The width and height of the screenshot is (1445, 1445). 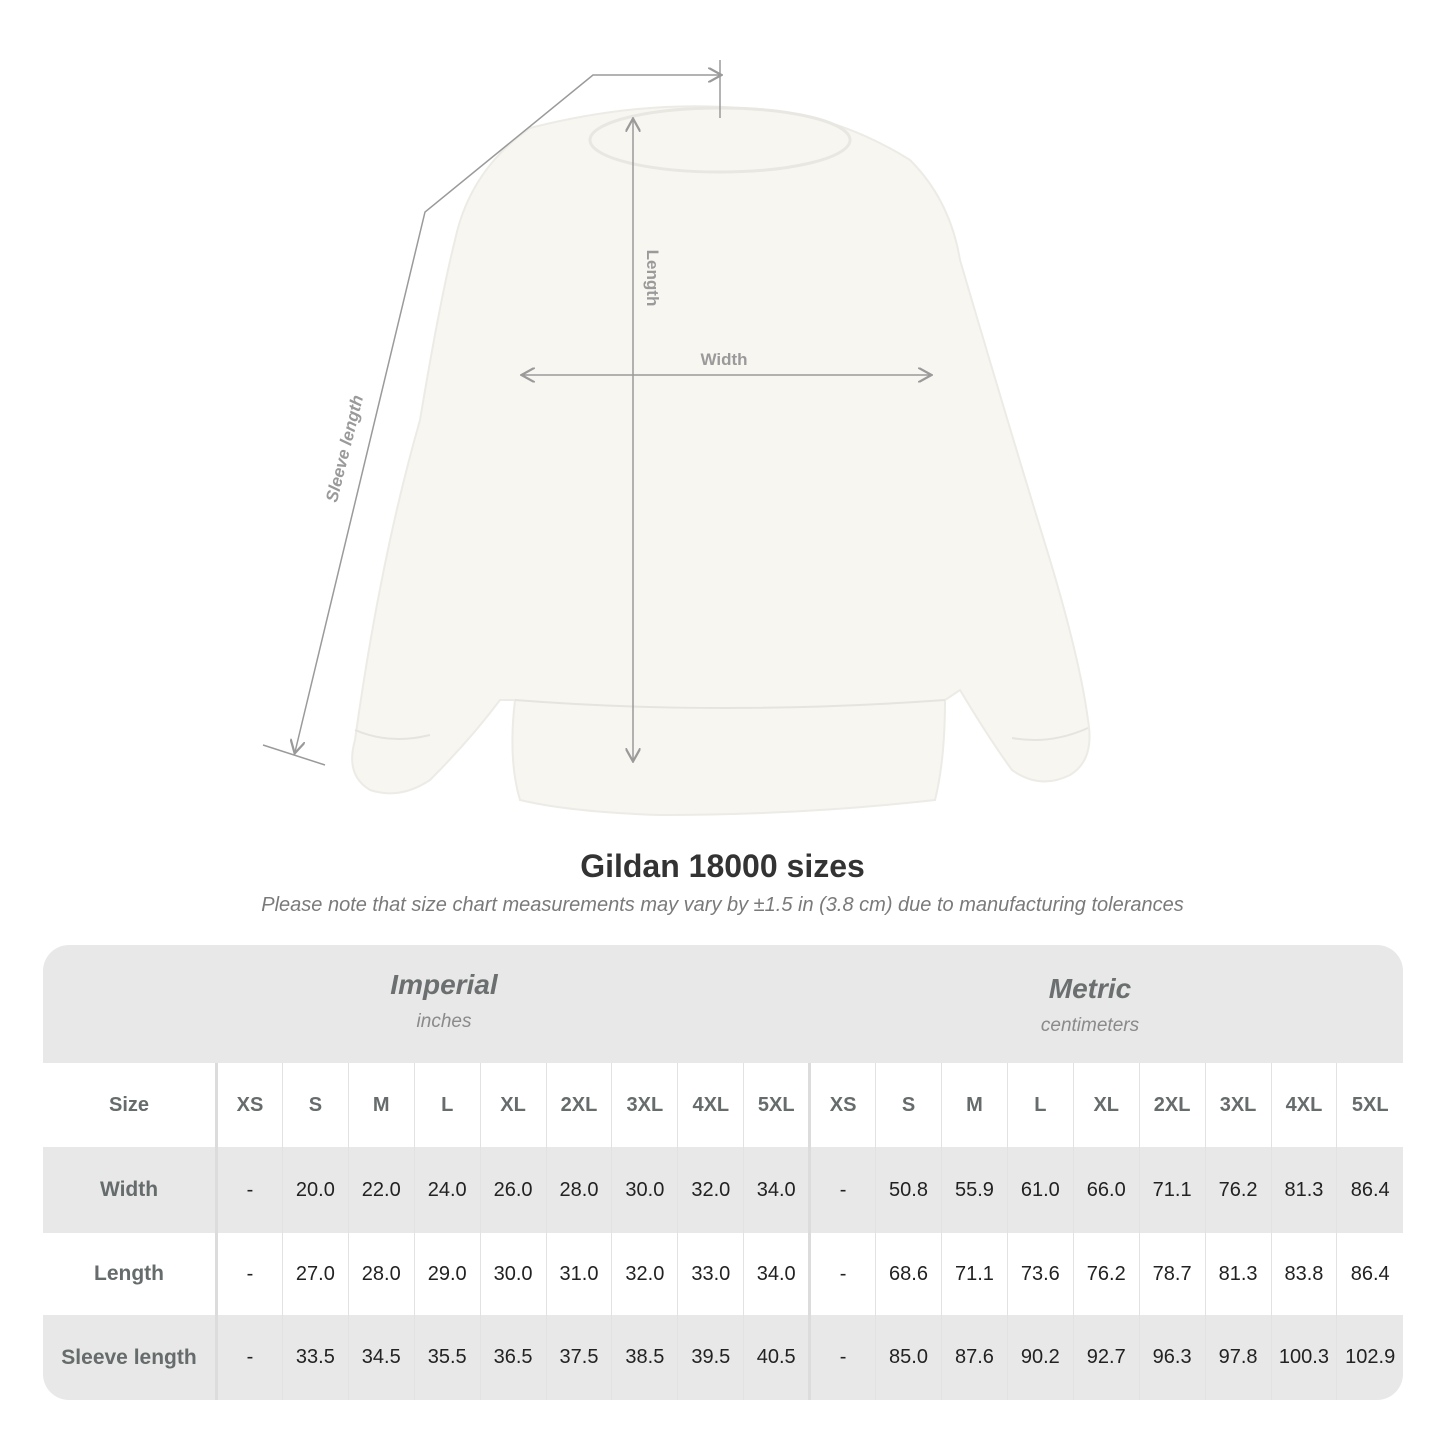 I want to click on imperial-value-cell: 31.0, so click(x=578, y=1274).